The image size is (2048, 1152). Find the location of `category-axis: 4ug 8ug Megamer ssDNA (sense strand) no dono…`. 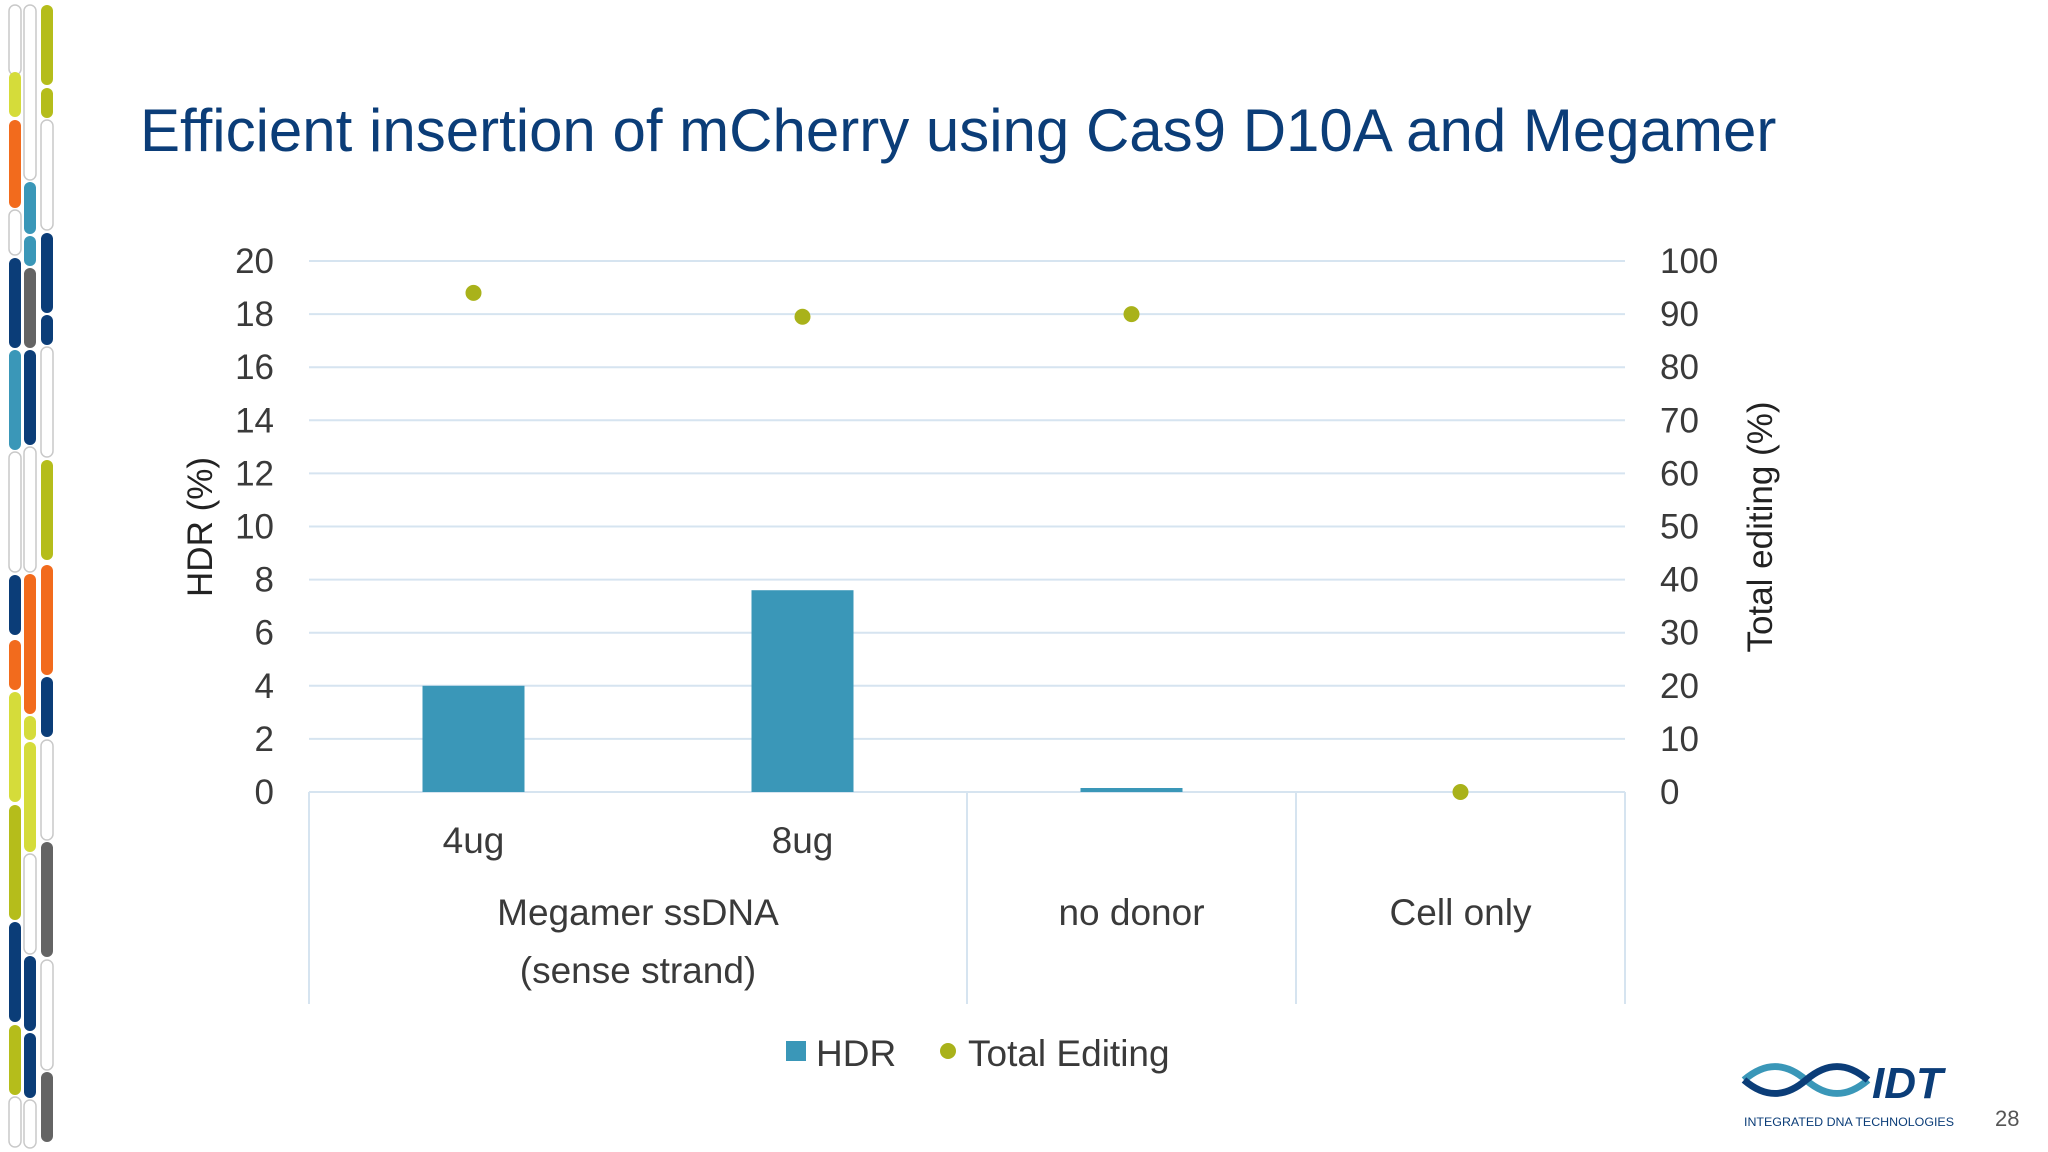

category-axis: 4ug 8ug Megamer ssDNA (sense strand) no dono… is located at coordinates (967, 898).